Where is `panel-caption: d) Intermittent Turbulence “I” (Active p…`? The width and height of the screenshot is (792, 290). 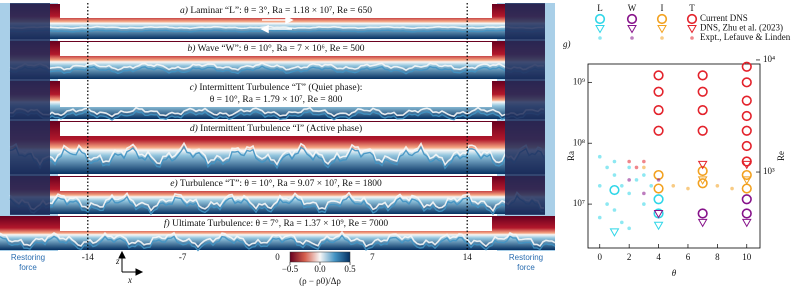
panel-caption: d) Intermittent Turbulence “I” (Active p… is located at coordinates (276, 128).